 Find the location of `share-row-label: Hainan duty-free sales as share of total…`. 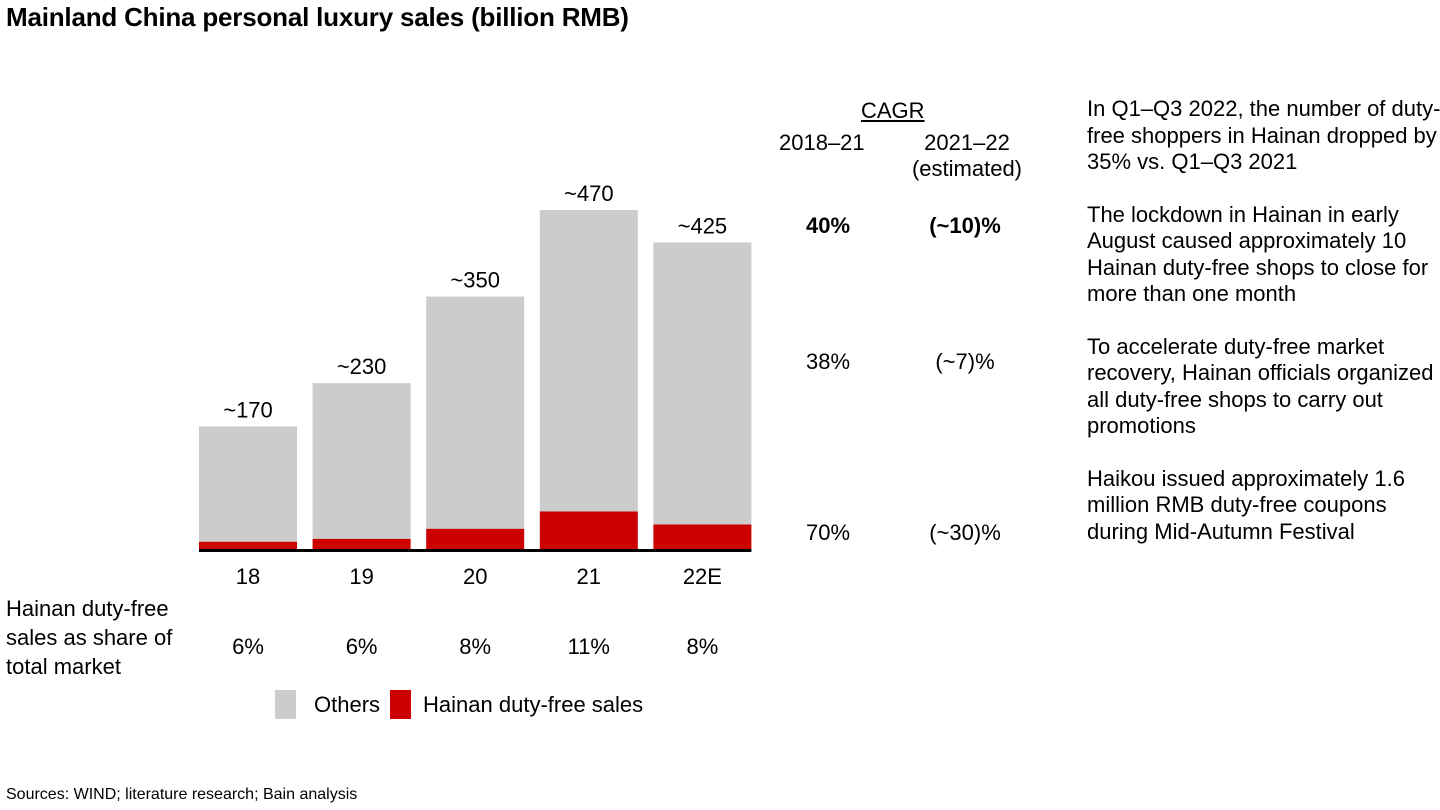

share-row-label: Hainan duty-free sales as share of total… is located at coordinates (89, 637).